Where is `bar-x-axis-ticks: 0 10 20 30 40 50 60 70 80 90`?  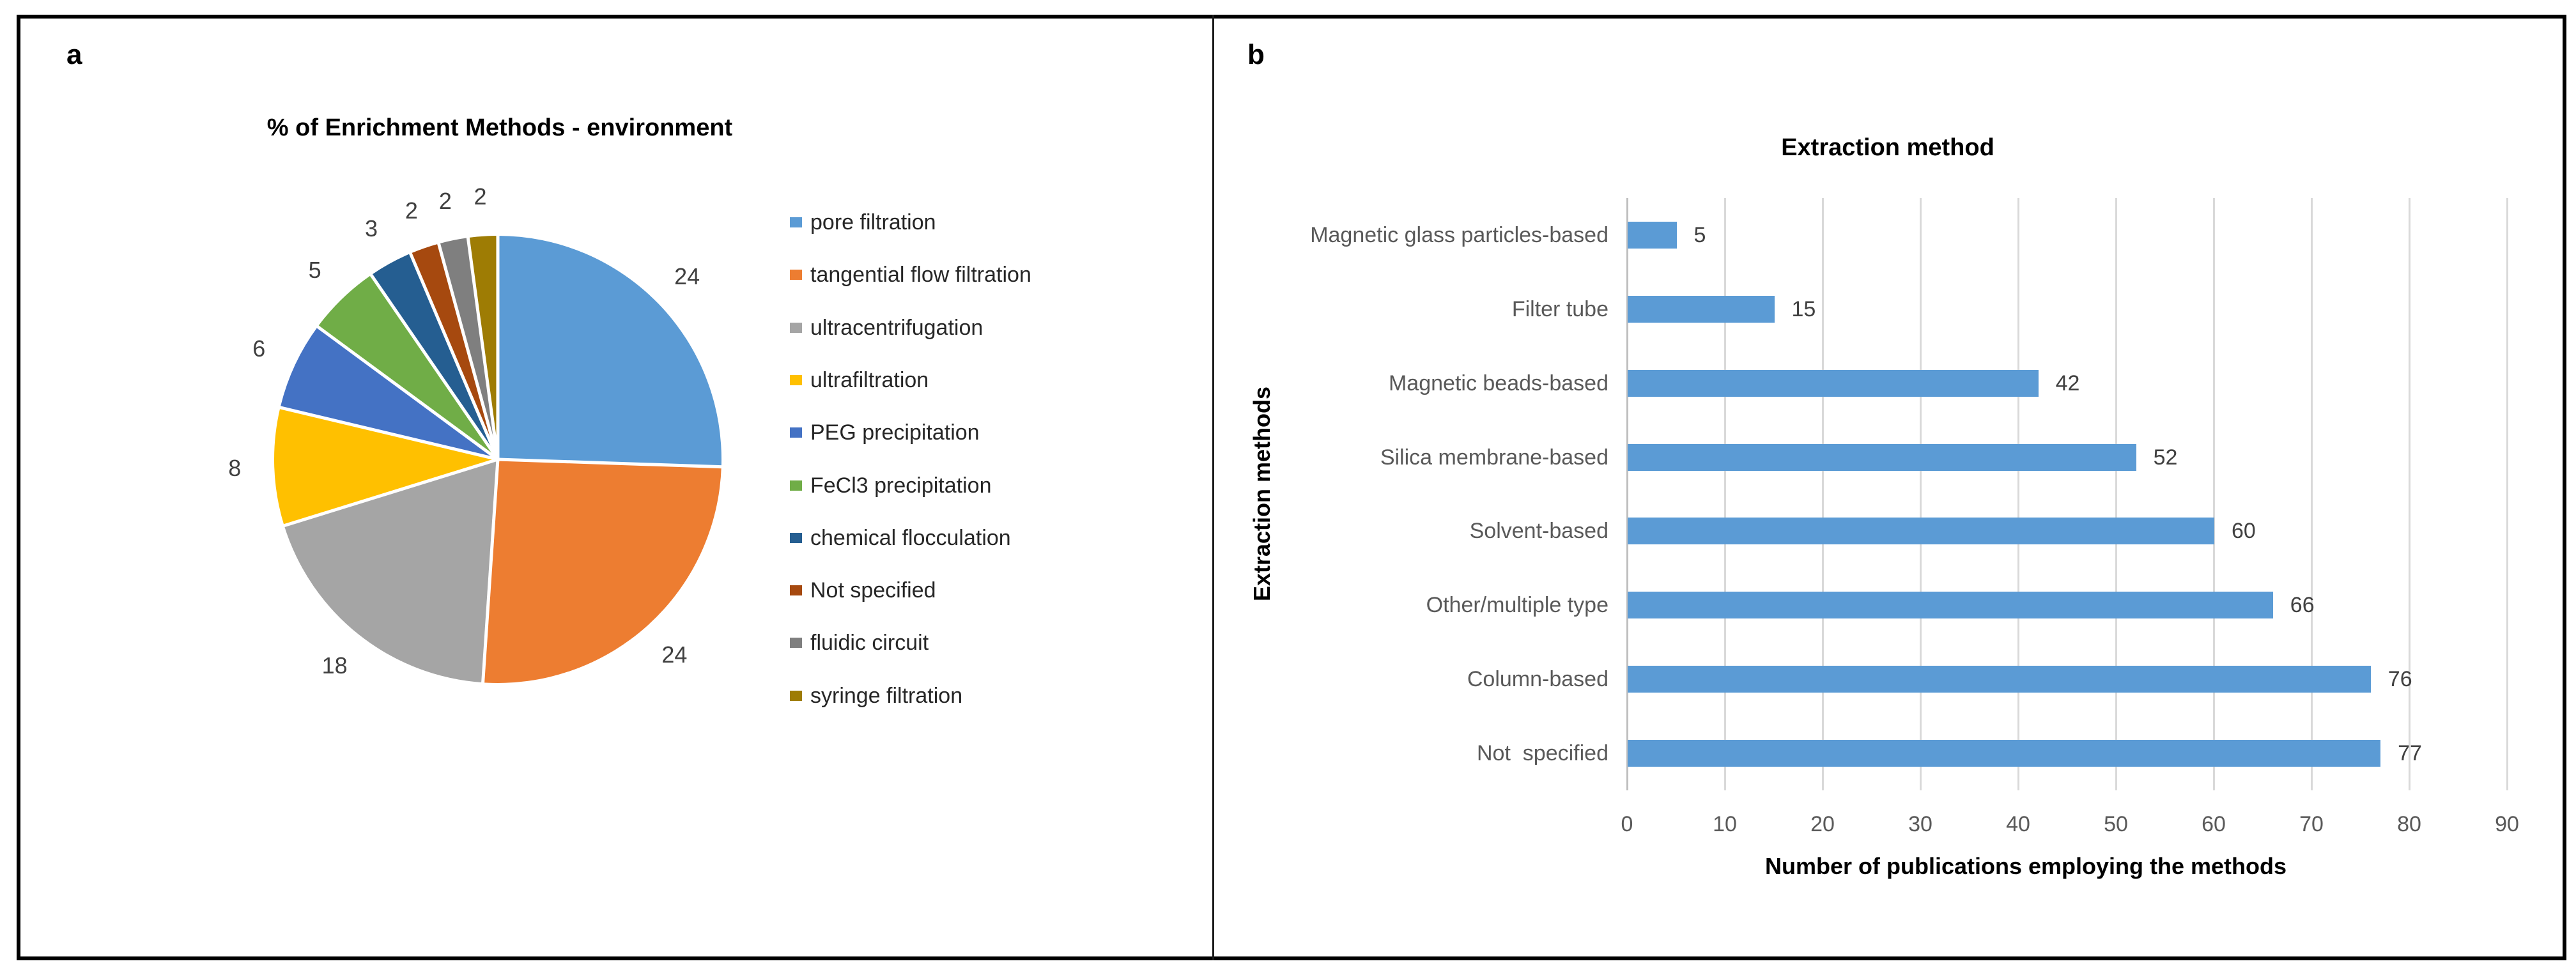 bar-x-axis-ticks: 0 10 20 30 40 50 60 70 80 90 is located at coordinates (2070, 825).